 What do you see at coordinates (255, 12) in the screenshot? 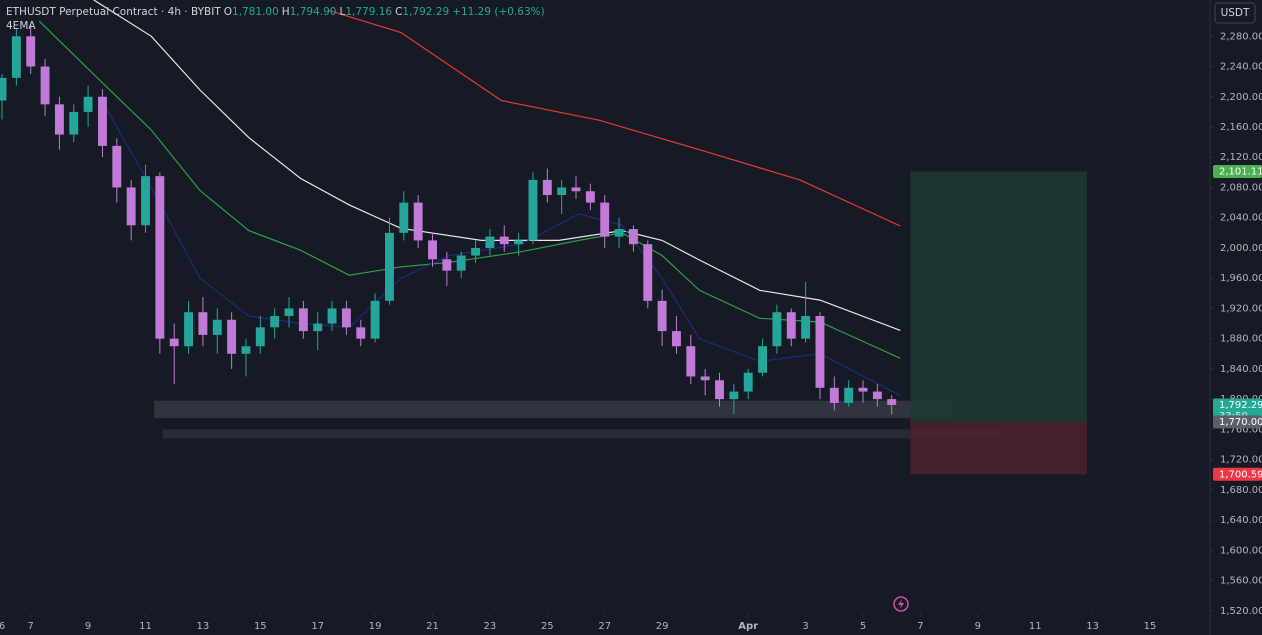
I see `ohlc-value: 1,781.00` at bounding box center [255, 12].